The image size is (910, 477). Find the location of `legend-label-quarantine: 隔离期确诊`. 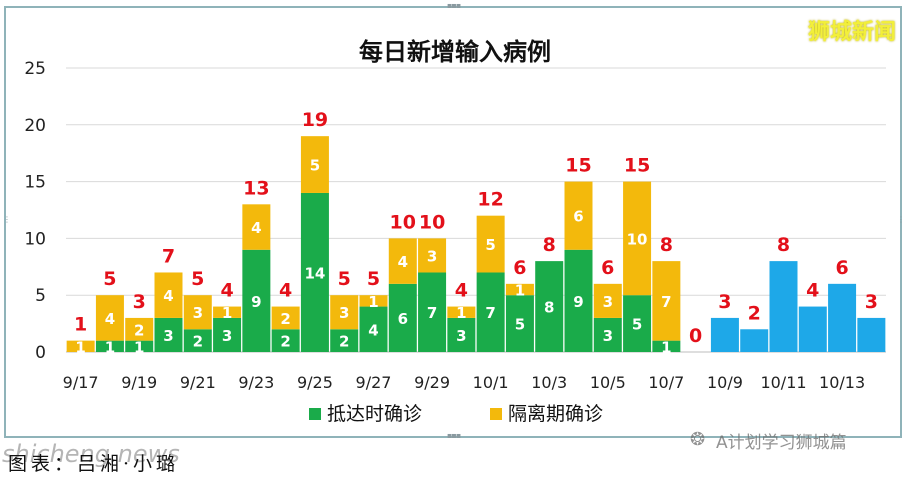

legend-label-quarantine: 隔离期确诊 is located at coordinates (555, 414).